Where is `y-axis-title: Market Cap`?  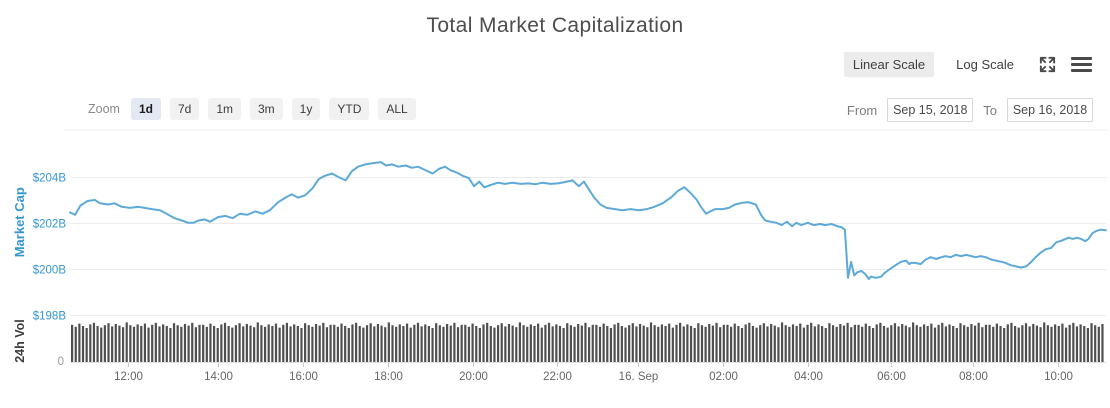
y-axis-title: Market Cap is located at coordinates (19, 222).